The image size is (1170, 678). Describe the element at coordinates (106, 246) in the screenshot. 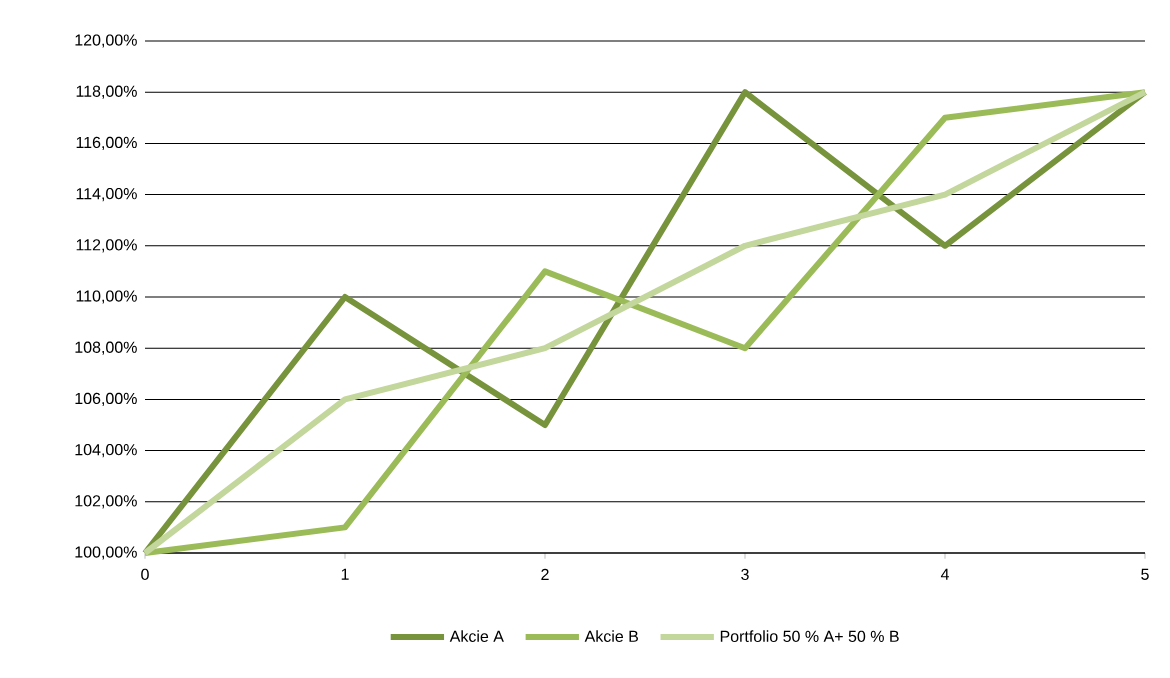

I see `y-tick-label: 112,00%` at that location.